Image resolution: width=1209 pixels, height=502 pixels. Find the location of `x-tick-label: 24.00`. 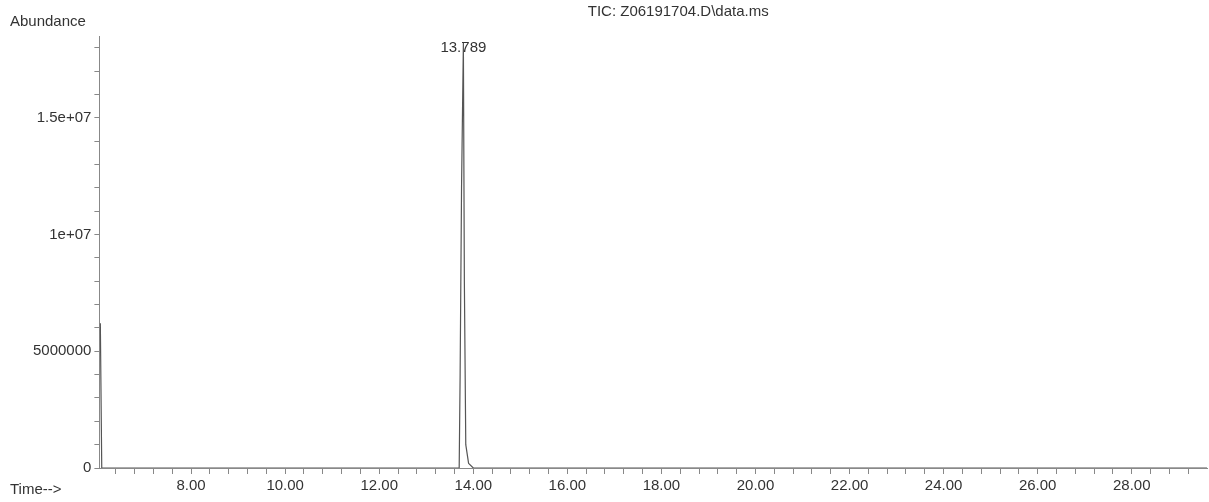

x-tick-label: 24.00 is located at coordinates (943, 485).